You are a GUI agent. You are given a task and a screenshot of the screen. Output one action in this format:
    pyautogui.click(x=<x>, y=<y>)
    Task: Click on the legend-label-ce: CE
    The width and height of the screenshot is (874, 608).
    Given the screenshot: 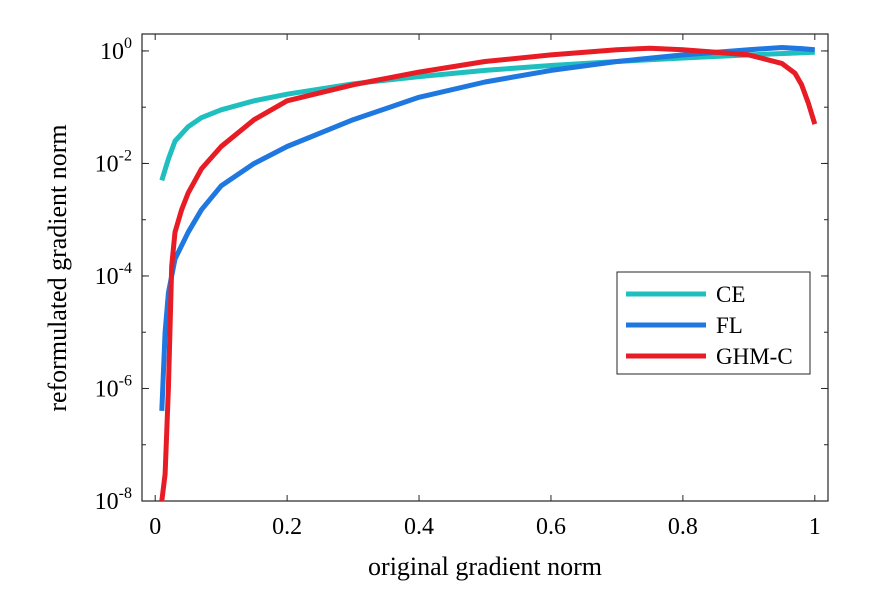 What is the action you would take?
    pyautogui.click(x=730, y=294)
    